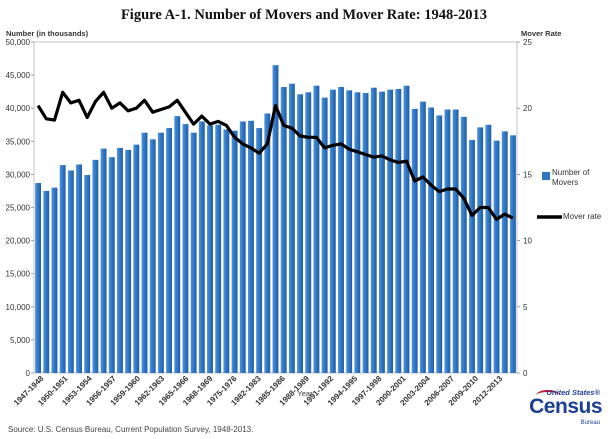 The image size is (608, 439). I want to click on left-axis-tick-label: 0, so click(28, 373).